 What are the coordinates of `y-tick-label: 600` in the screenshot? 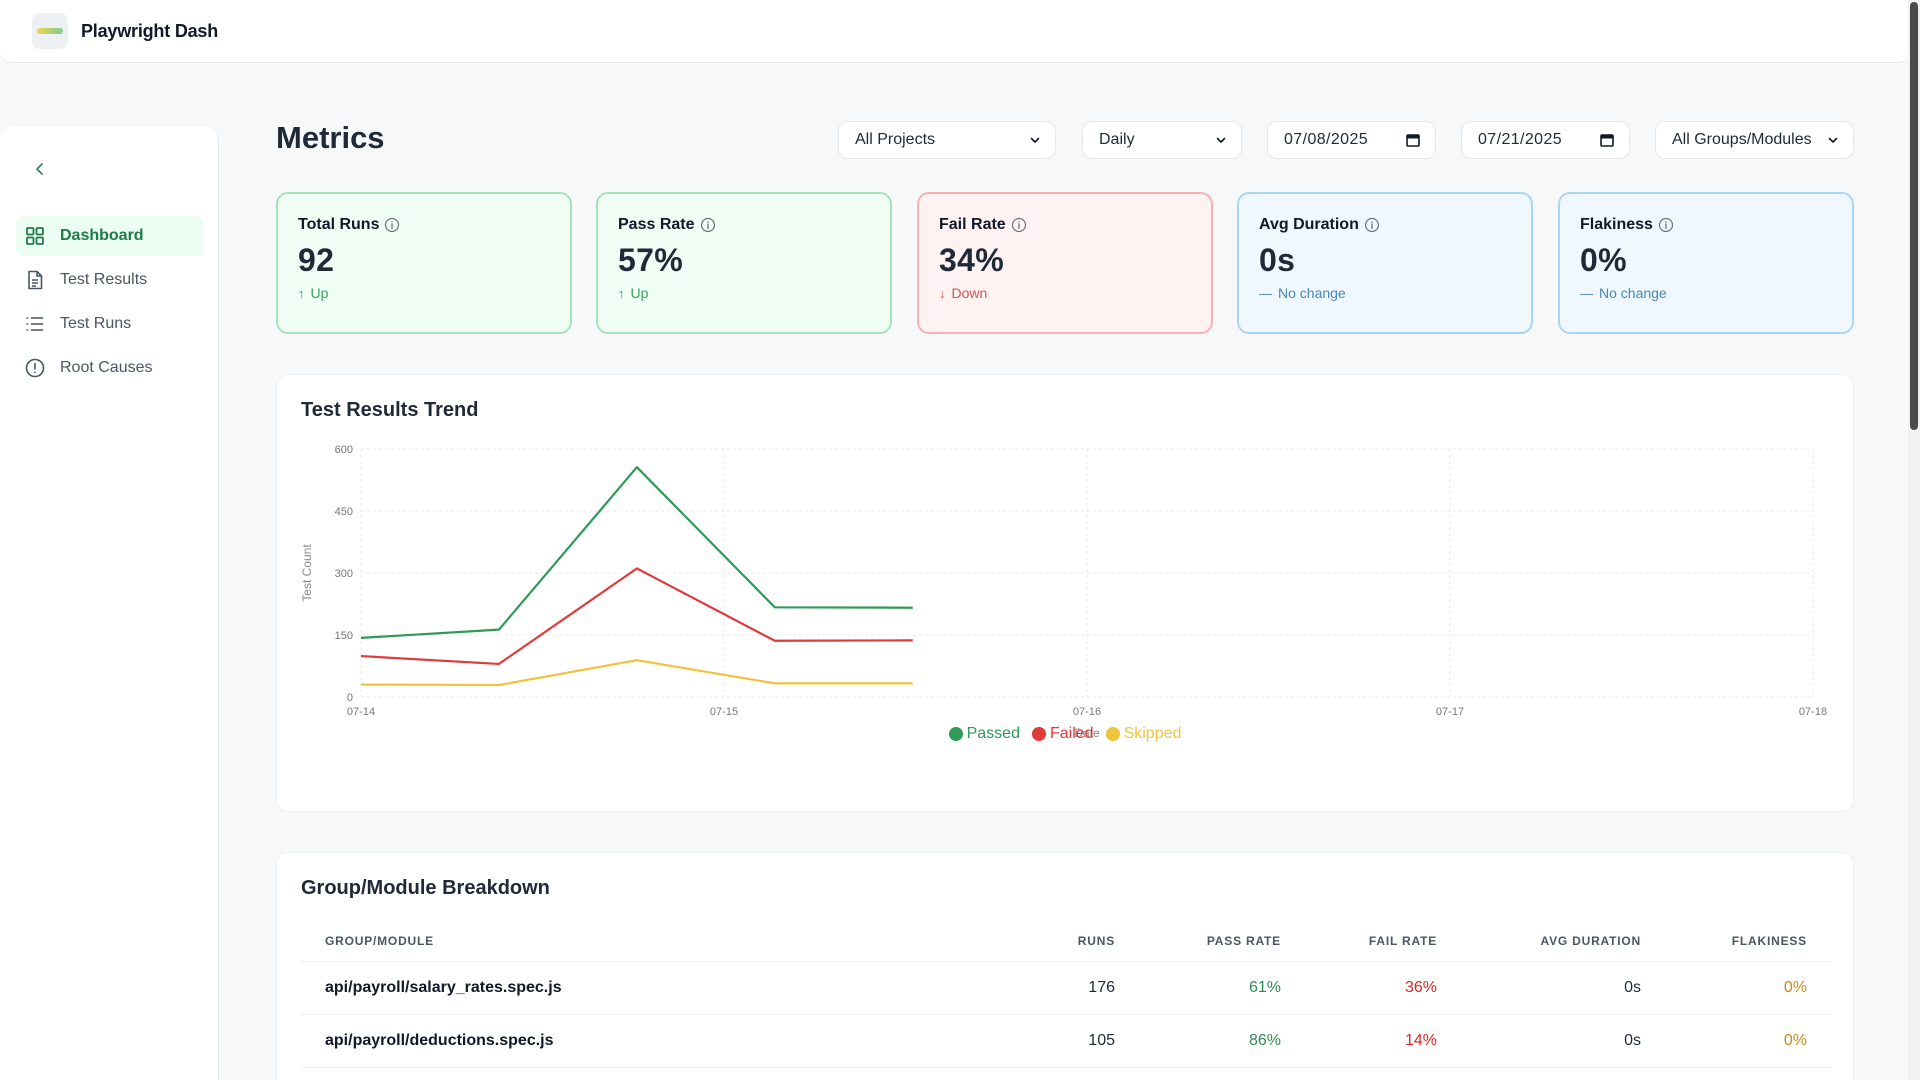 It's located at (344, 450).